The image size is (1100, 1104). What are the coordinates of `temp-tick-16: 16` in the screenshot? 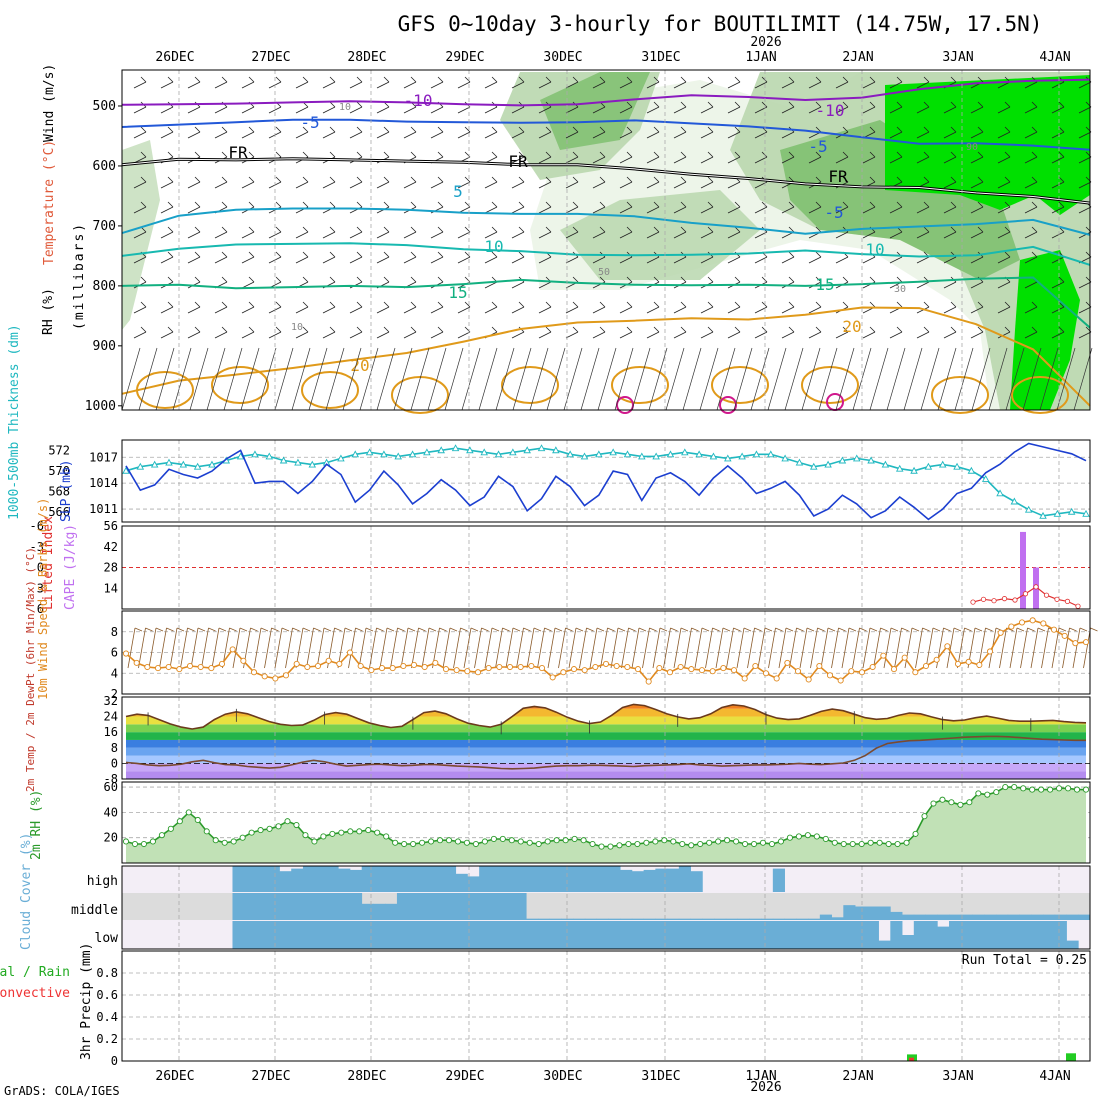 It's located at (111, 732).